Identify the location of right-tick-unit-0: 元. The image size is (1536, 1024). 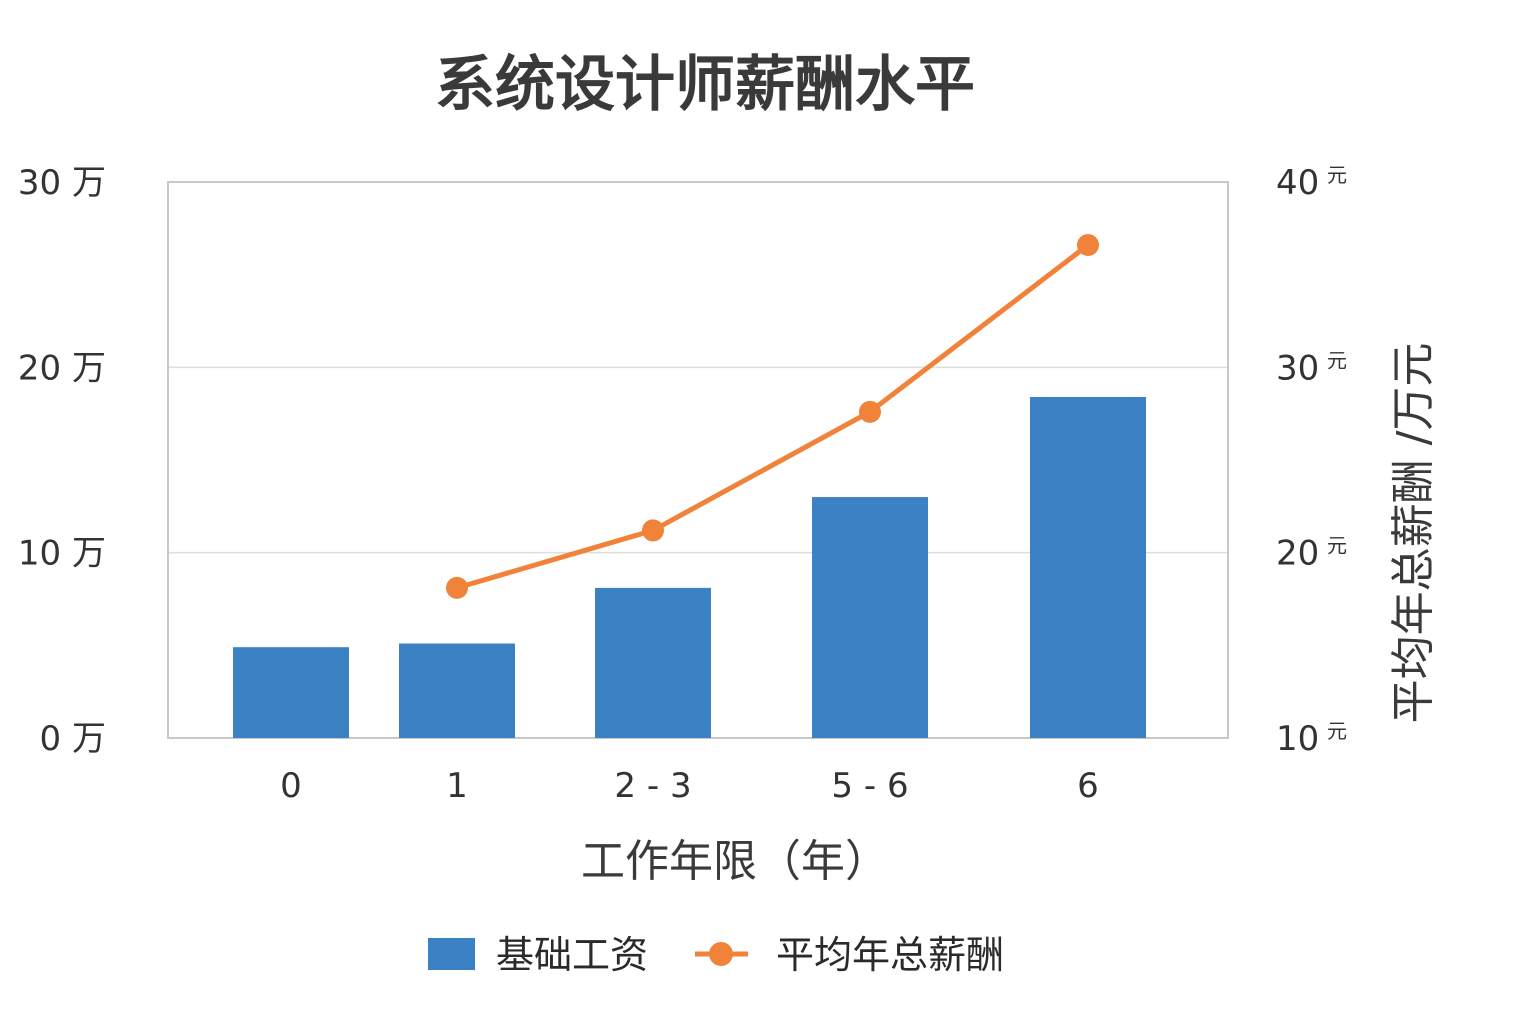
(1337, 731).